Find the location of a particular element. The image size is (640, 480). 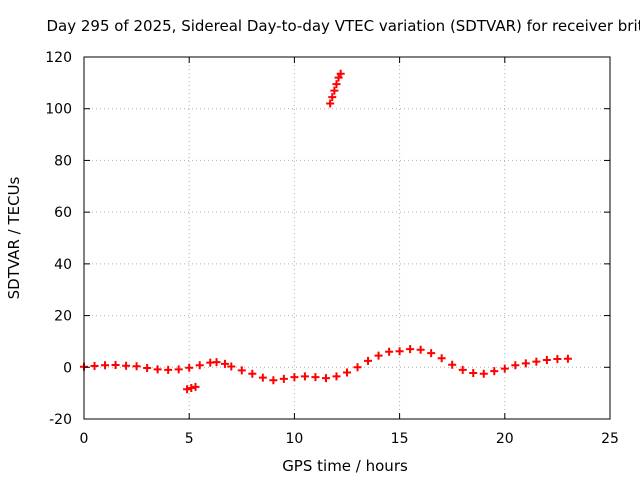

y-tick-label: 0 is located at coordinates (67, 368).